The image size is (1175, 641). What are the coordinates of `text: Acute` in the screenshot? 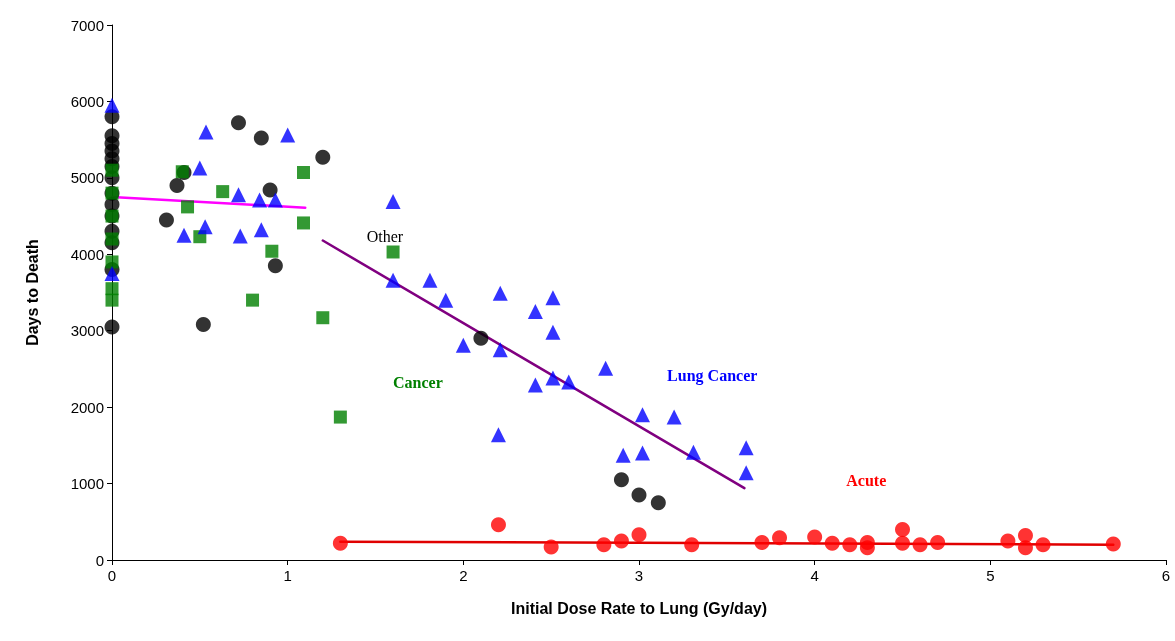 It's located at (866, 481).